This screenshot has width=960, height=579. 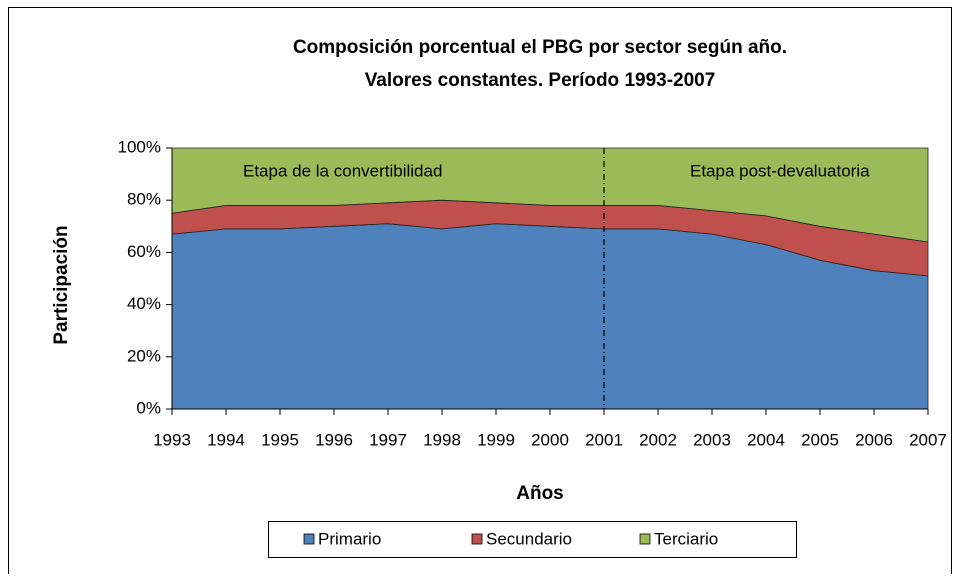 I want to click on x-tick-label: 1999, so click(x=496, y=439).